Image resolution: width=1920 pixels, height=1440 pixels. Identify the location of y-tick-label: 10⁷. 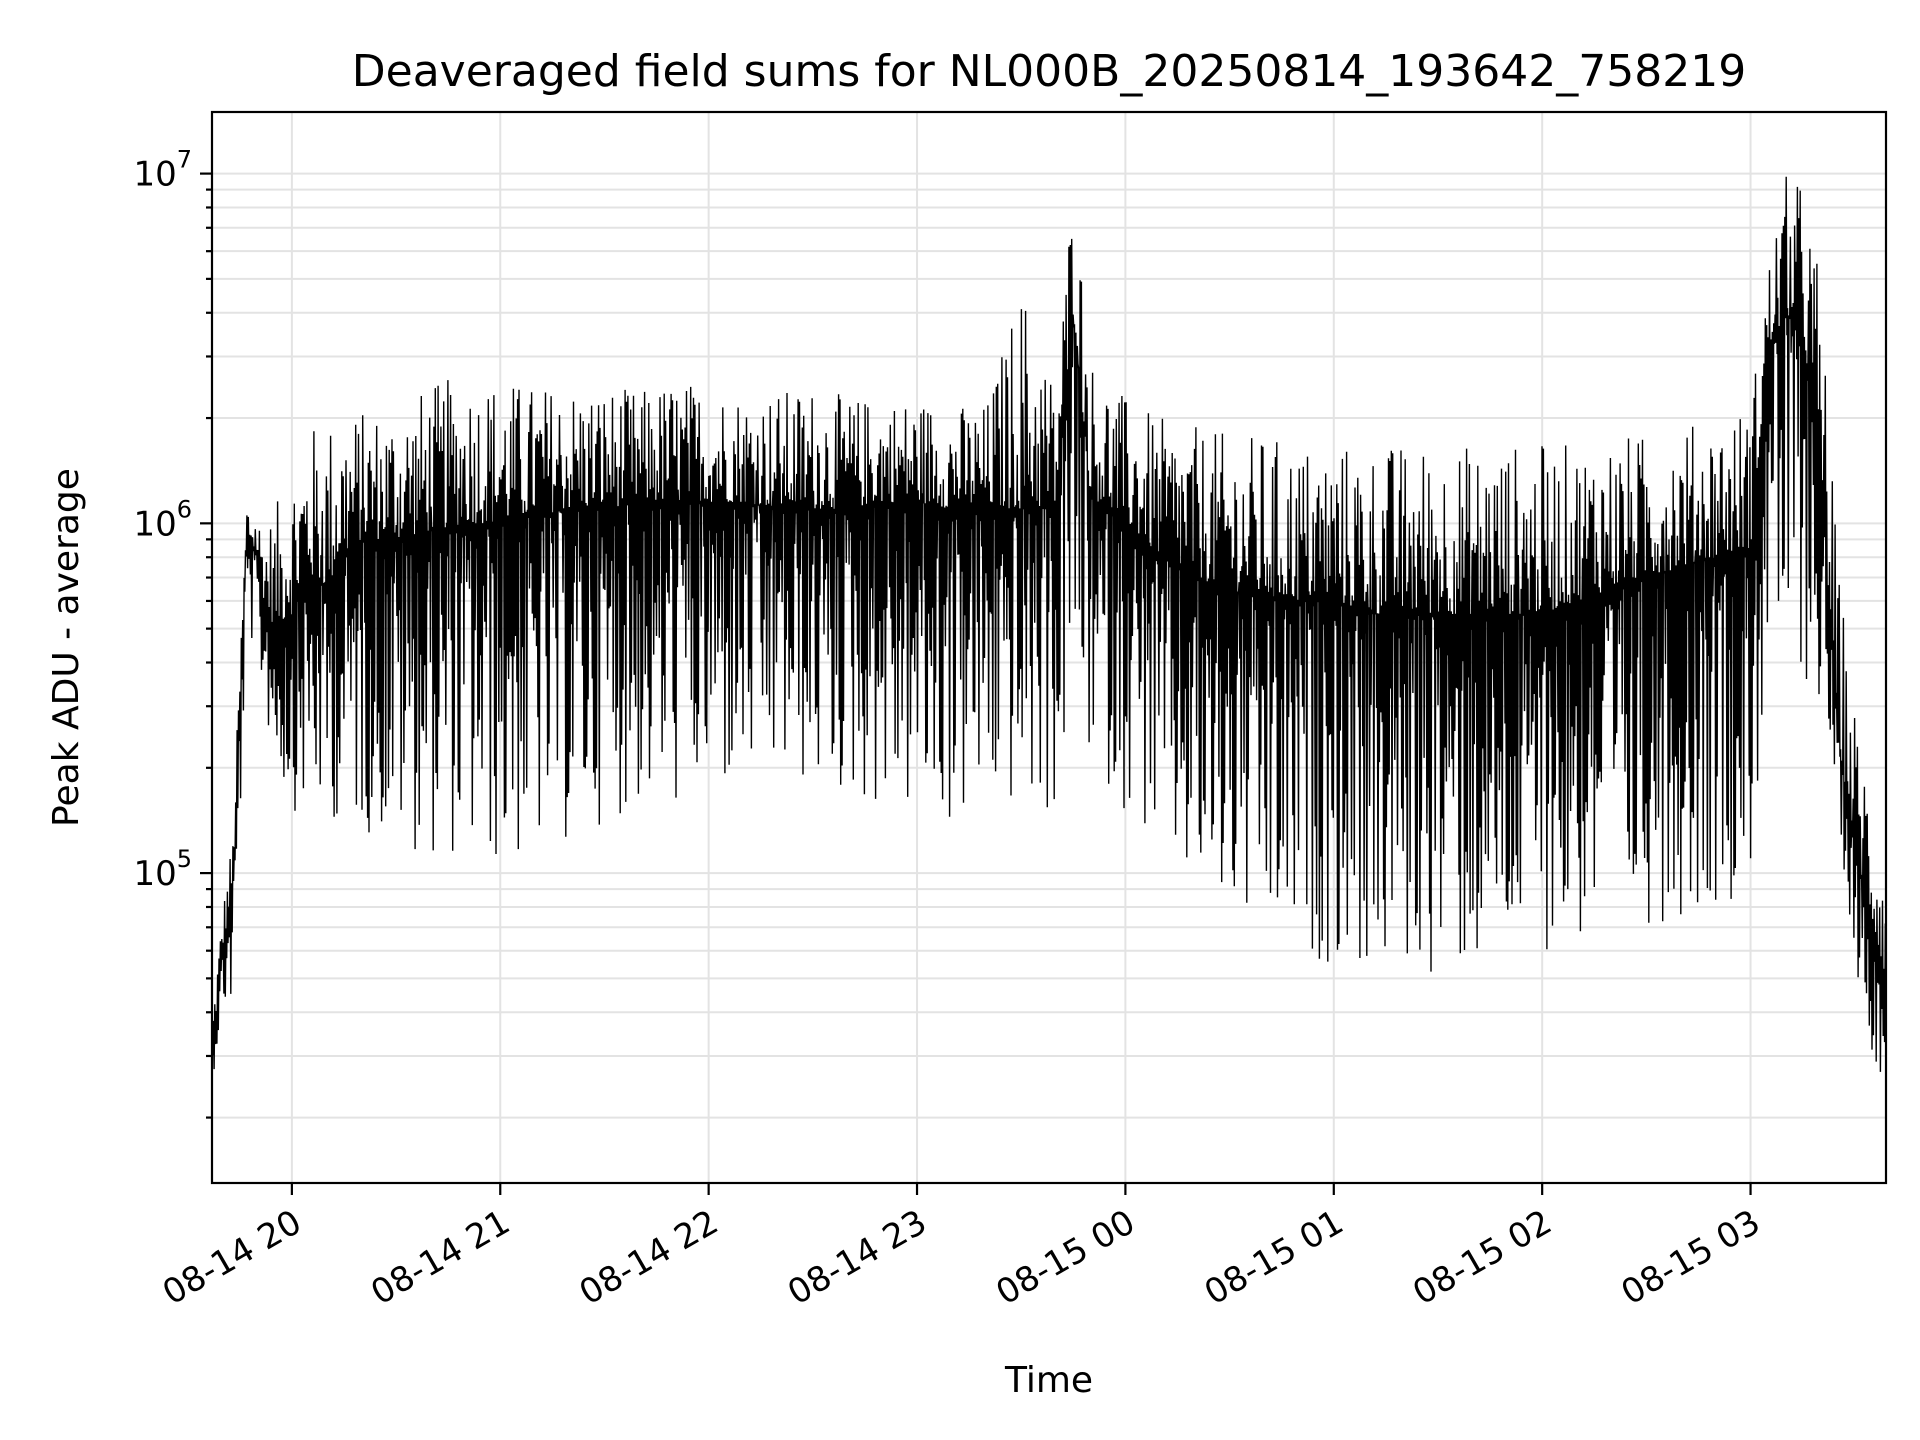
(162, 170).